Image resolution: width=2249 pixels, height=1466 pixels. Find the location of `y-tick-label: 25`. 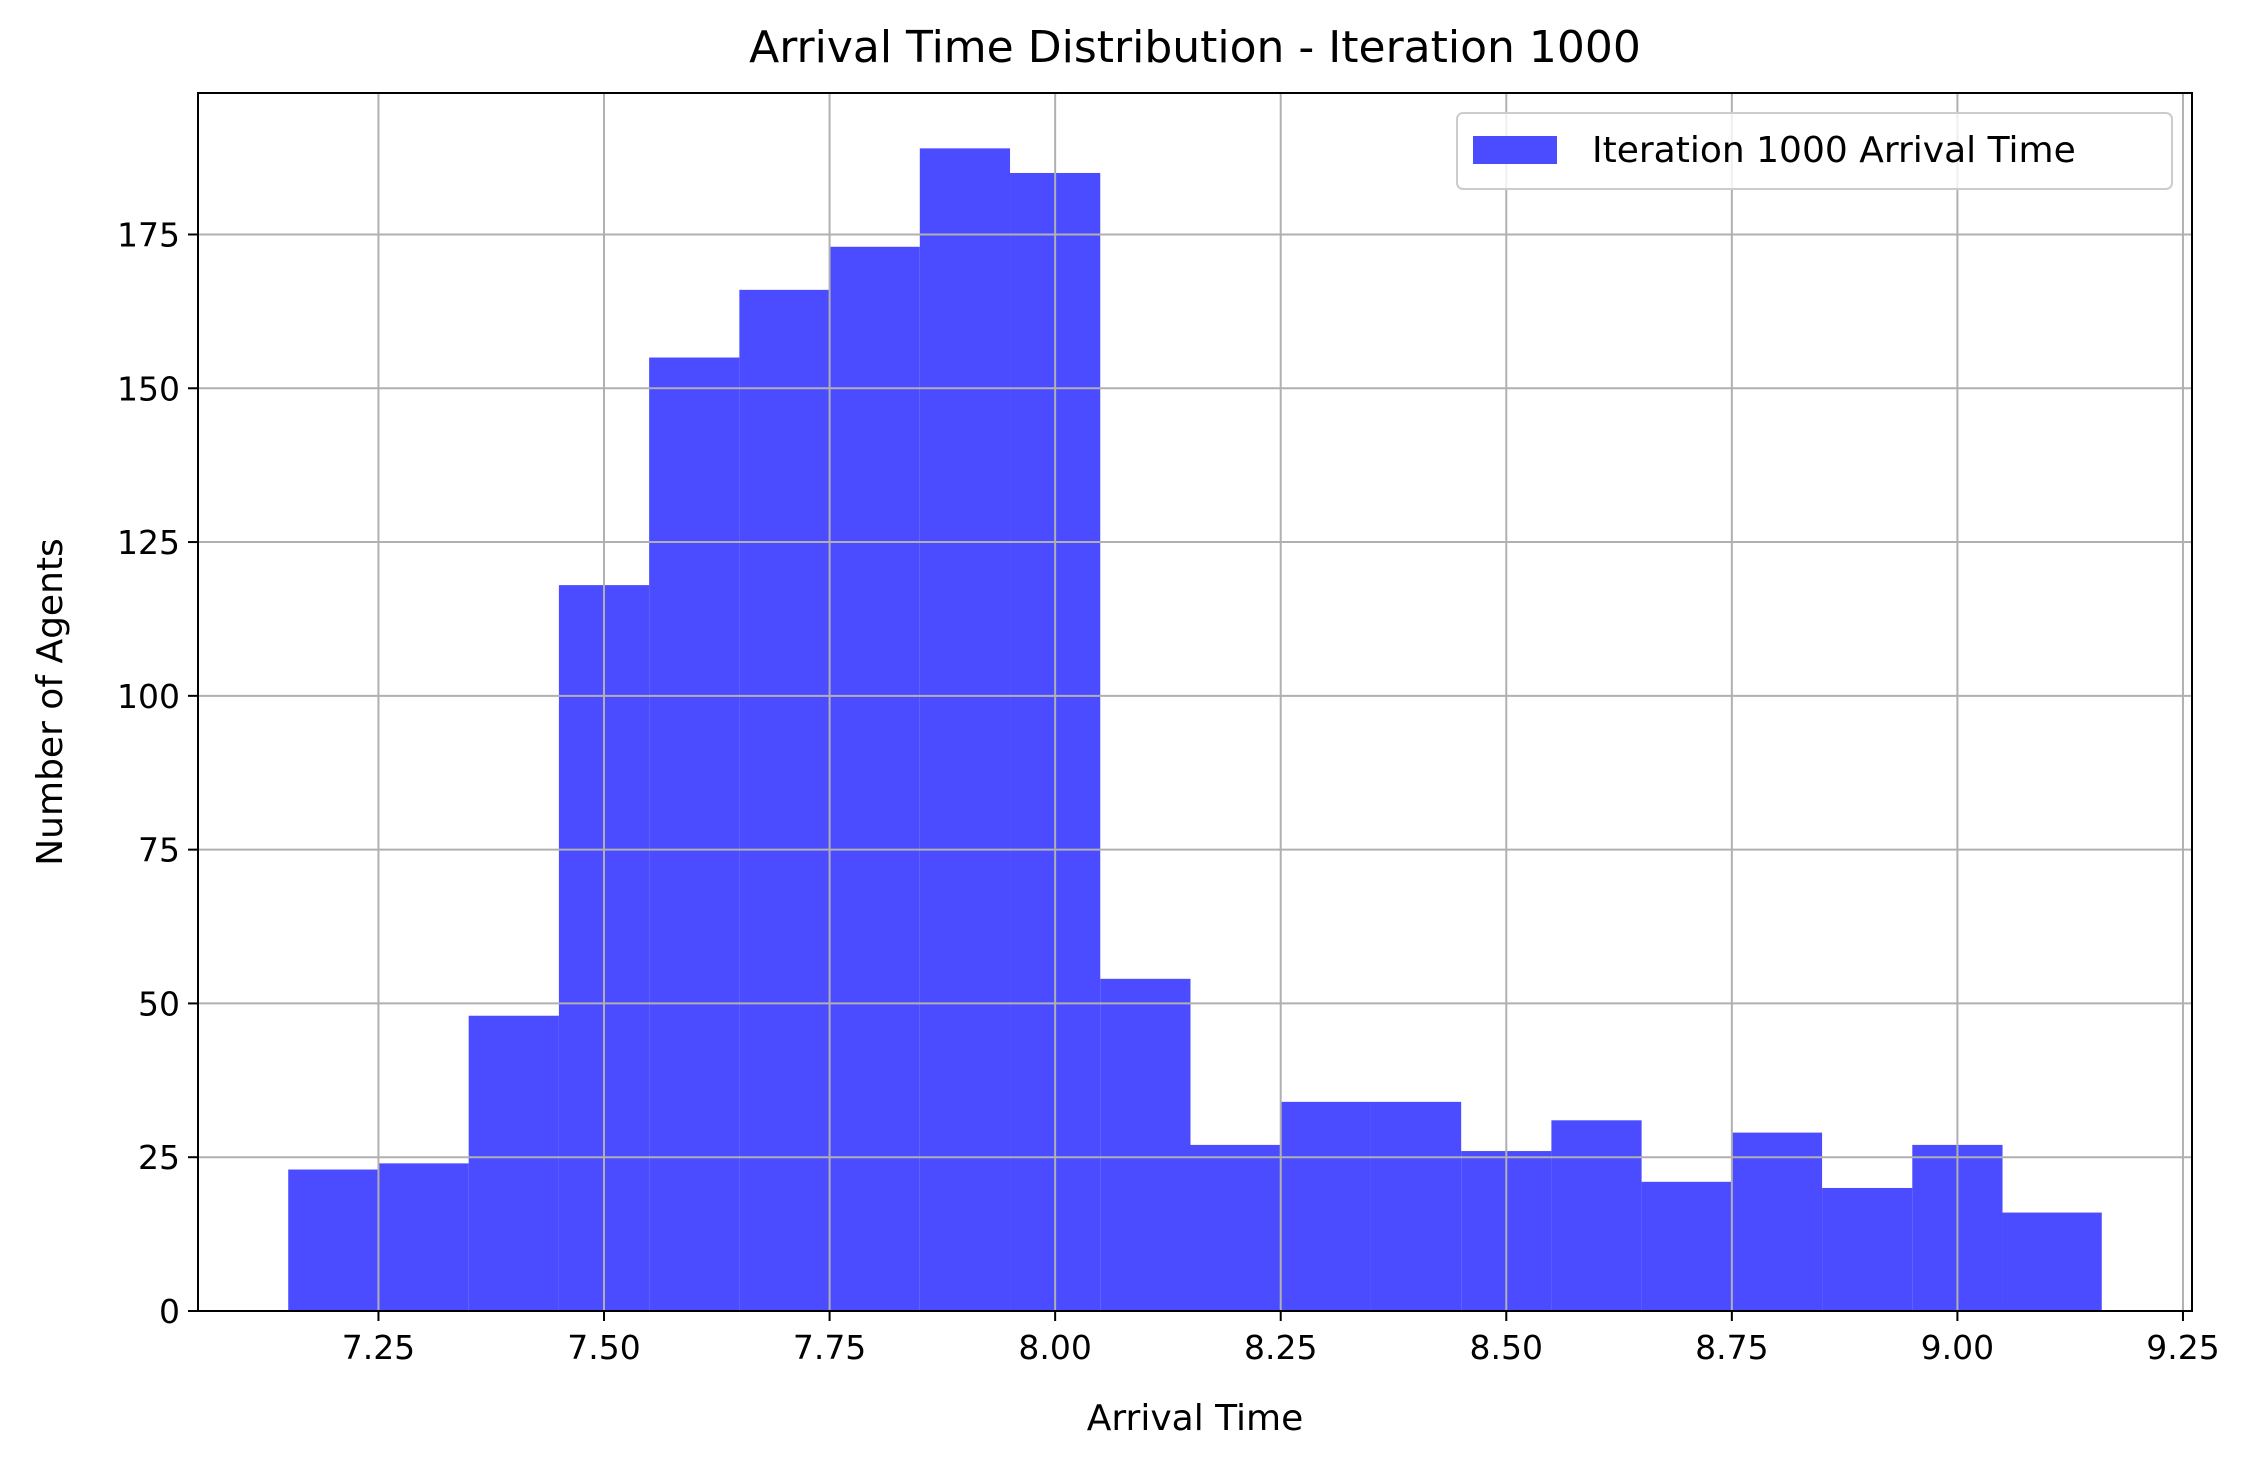

y-tick-label: 25 is located at coordinates (159, 1157).